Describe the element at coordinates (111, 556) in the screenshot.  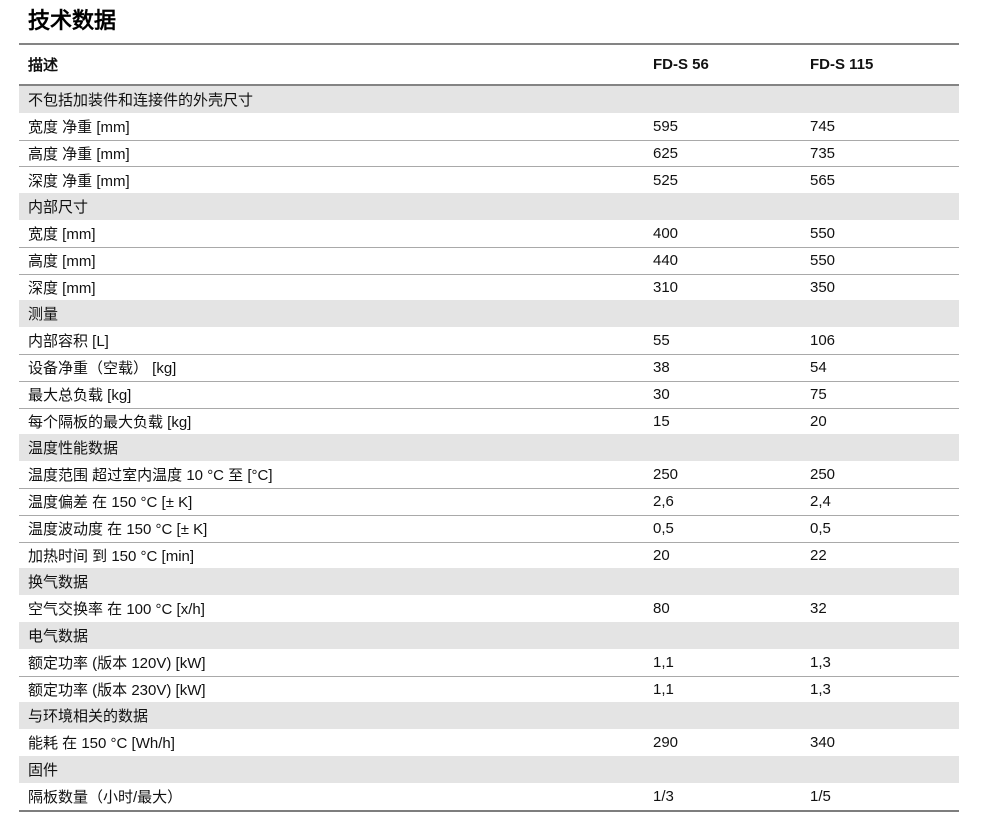
I see `row-label: 加热时间 到 150 °C [min]` at that location.